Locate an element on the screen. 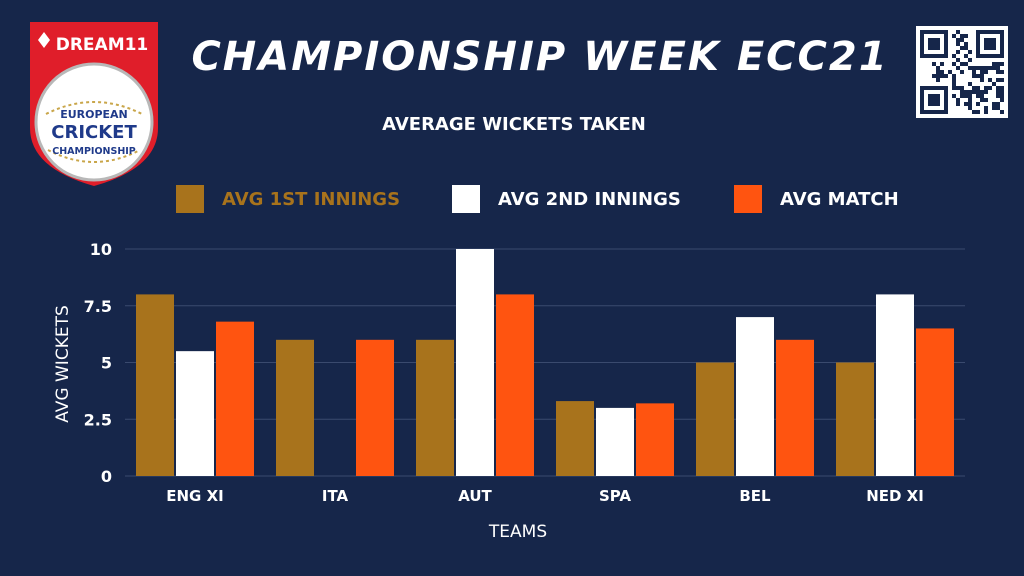 The image size is (1024, 576). x-tick-label: ITA is located at coordinates (335, 496).